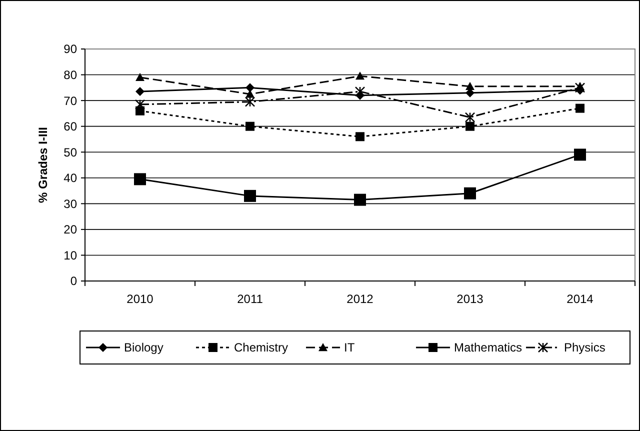 The height and width of the screenshot is (431, 640). Describe the element at coordinates (71, 152) in the screenshot. I see `y-tick-label: 50` at that location.